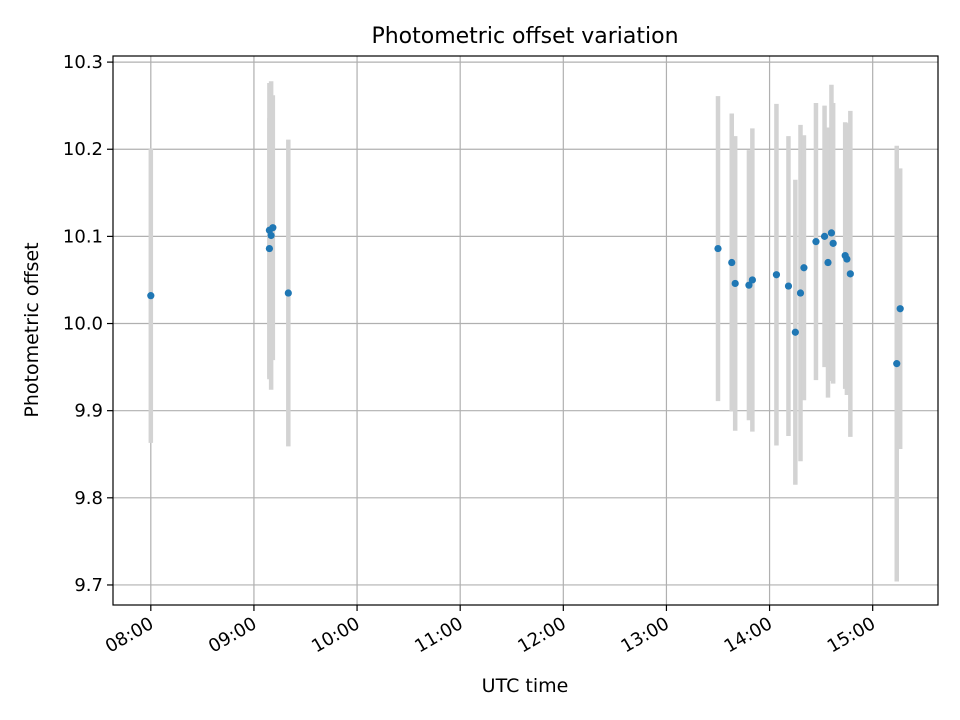  Describe the element at coordinates (88, 585) in the screenshot. I see `y-tick-label: 9.7` at that location.